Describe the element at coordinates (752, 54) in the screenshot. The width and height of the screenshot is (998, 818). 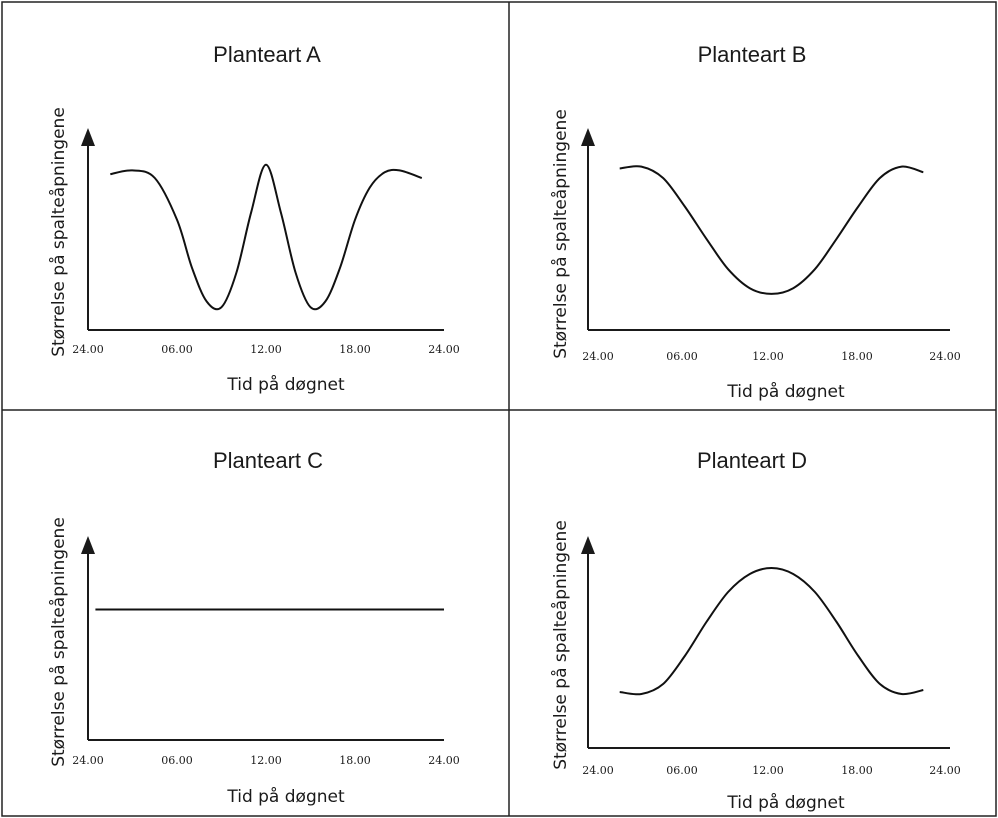
I see `chart-title: Planteart B` at that location.